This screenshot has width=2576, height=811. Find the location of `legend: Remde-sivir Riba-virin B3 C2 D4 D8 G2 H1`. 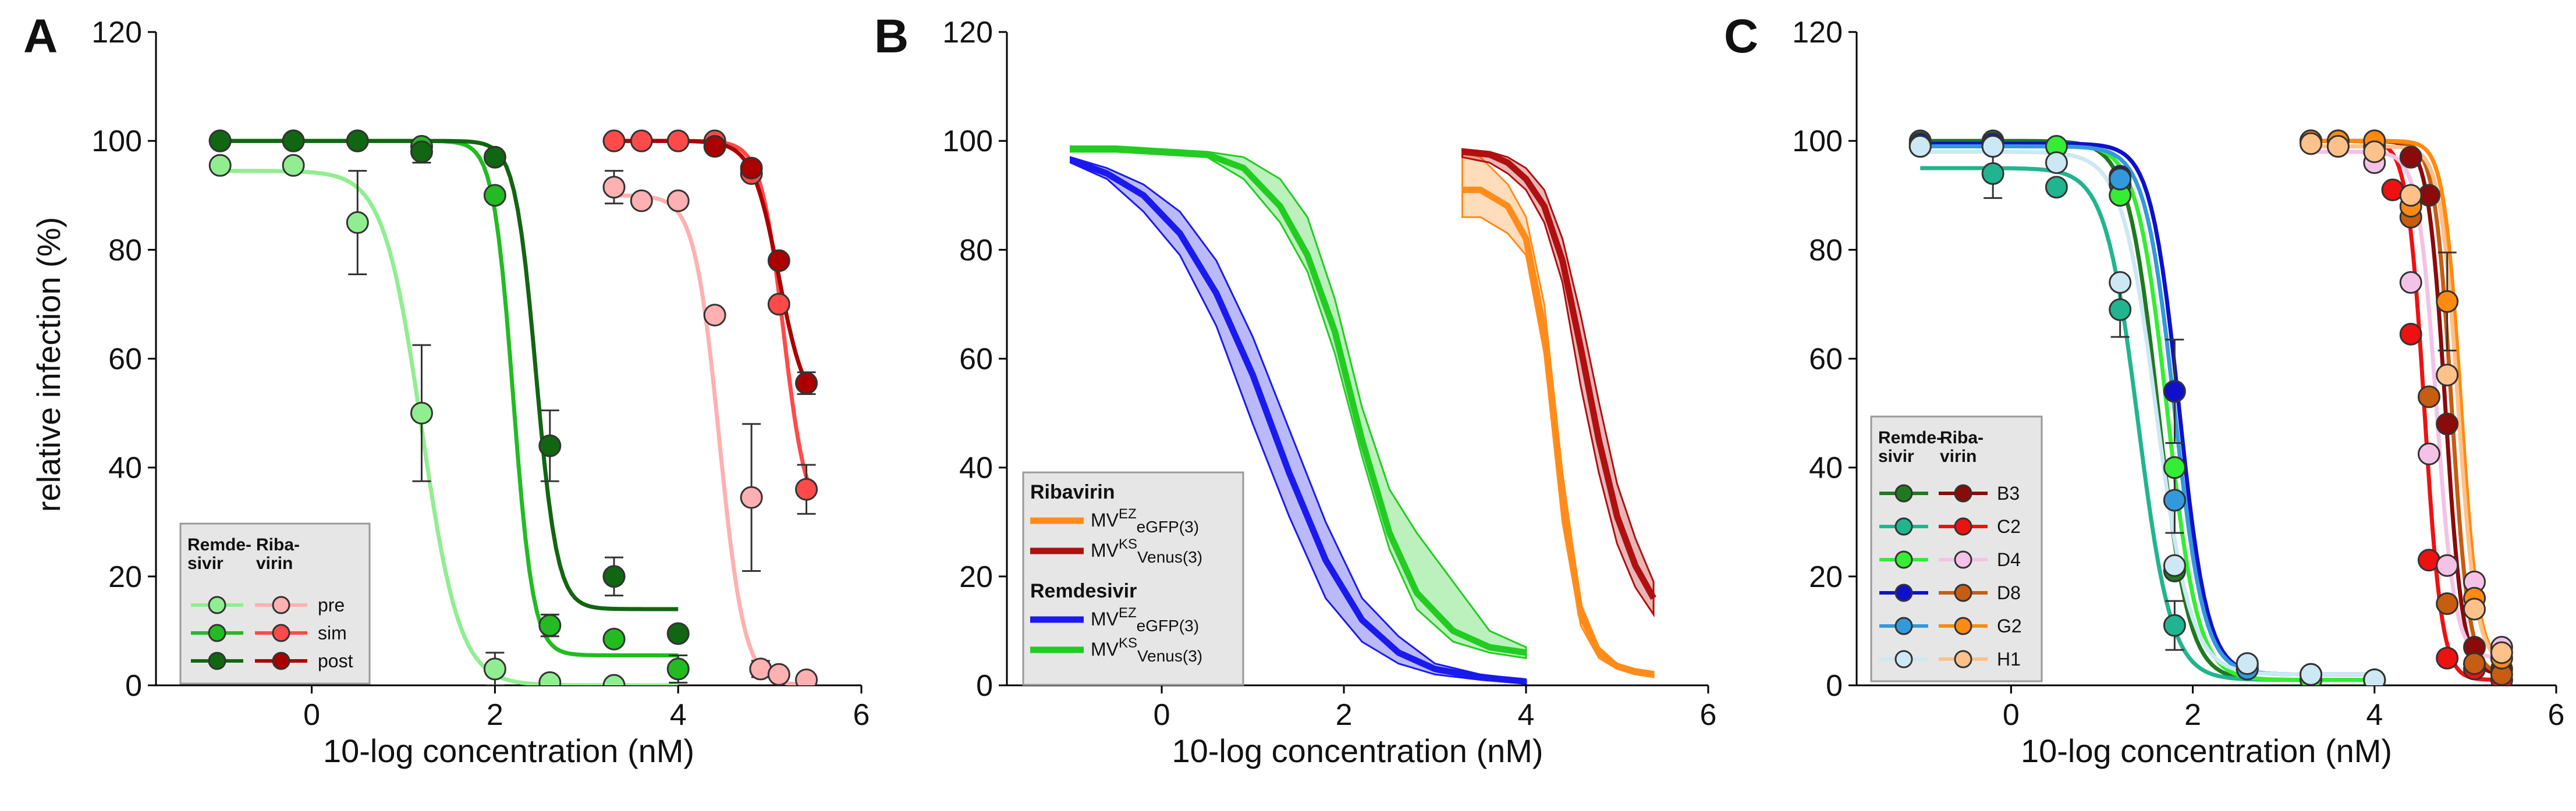

legend: Remde-sivir Riba-virin B3 C2 D4 D8 G2 H1 is located at coordinates (1957, 548).